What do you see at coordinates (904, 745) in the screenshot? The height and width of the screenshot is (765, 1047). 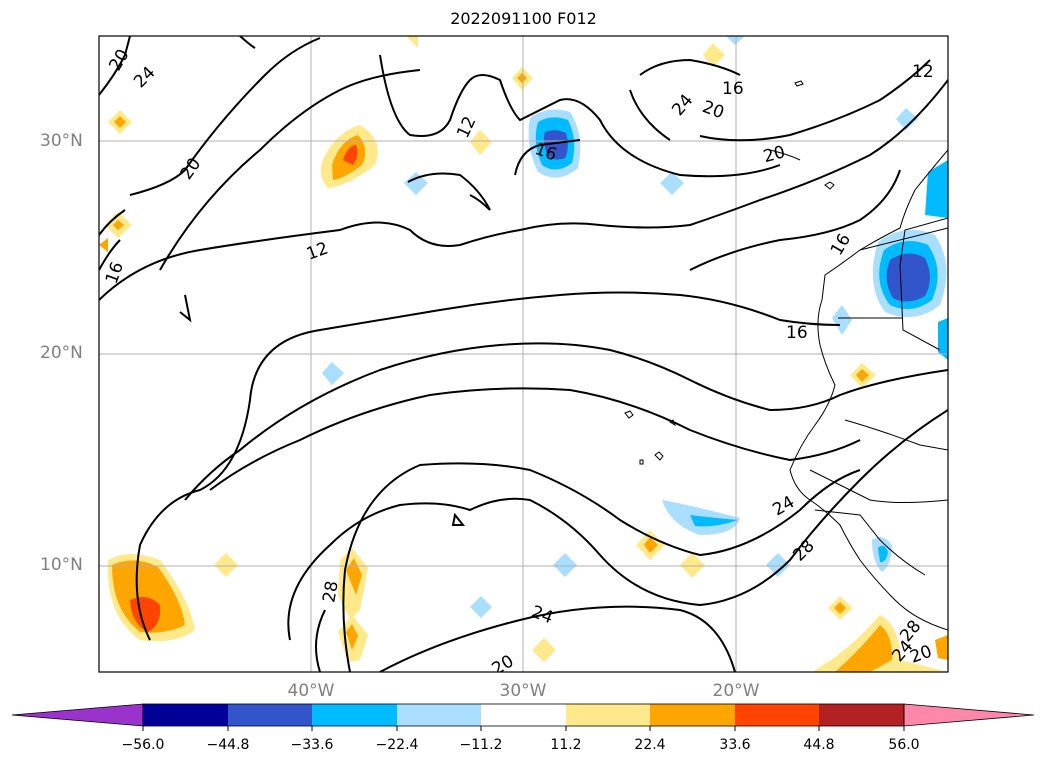 I see `colorbar-tick-label: 56.0` at bounding box center [904, 745].